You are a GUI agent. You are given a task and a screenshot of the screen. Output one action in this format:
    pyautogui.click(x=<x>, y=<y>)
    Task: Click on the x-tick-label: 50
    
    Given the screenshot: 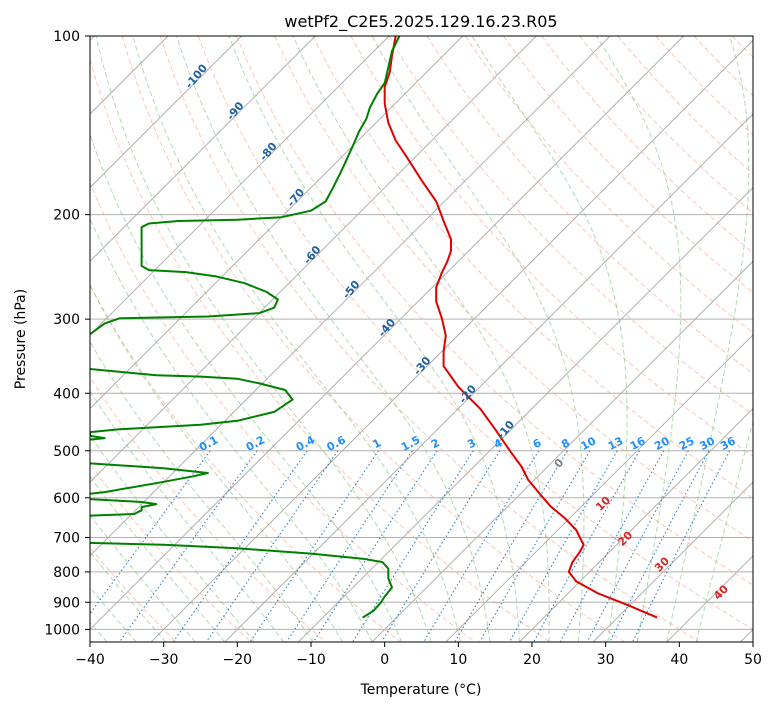 What is the action you would take?
    pyautogui.click(x=753, y=660)
    